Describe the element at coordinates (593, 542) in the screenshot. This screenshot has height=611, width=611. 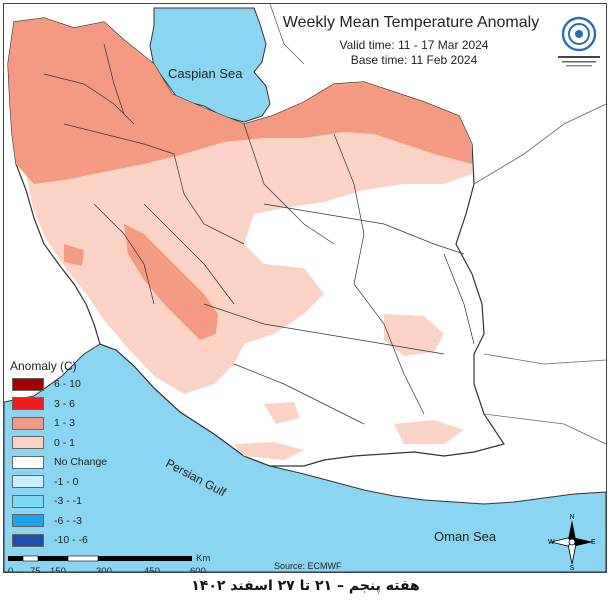
I see `compass-e: E` at that location.